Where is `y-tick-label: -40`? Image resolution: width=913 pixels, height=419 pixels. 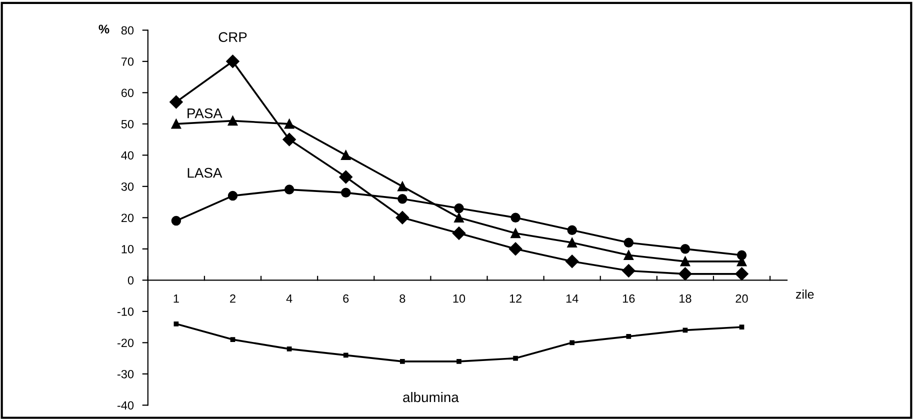 y-tick-label: -40 is located at coordinates (125, 405).